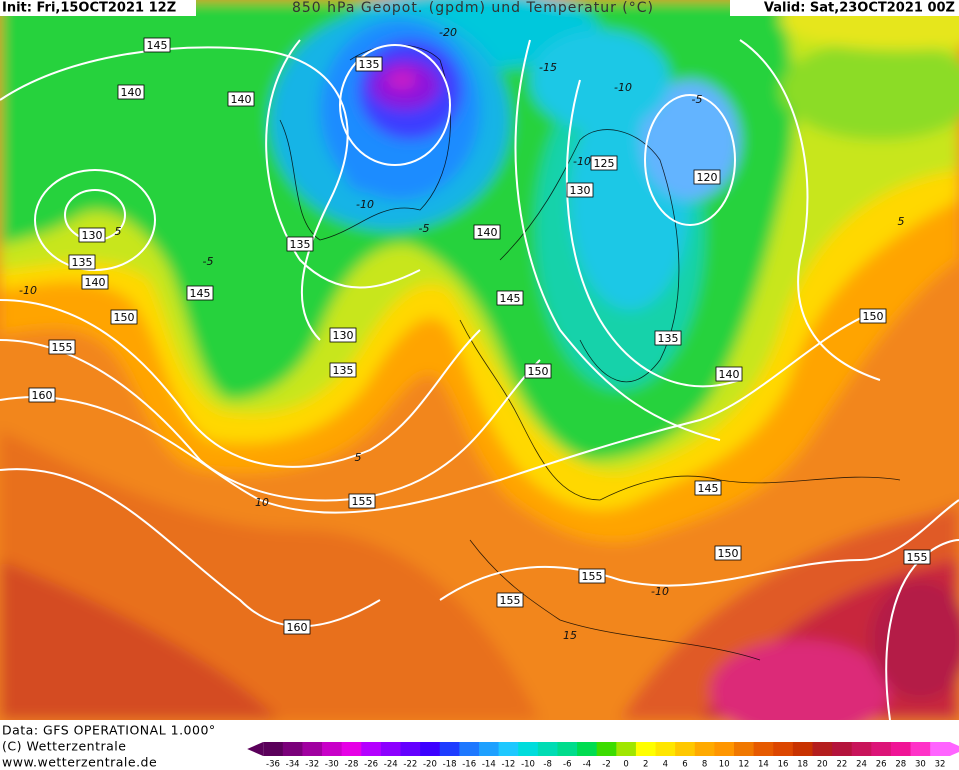  Describe the element at coordinates (920, 765) in the screenshot. I see `scale-label: 30` at that location.